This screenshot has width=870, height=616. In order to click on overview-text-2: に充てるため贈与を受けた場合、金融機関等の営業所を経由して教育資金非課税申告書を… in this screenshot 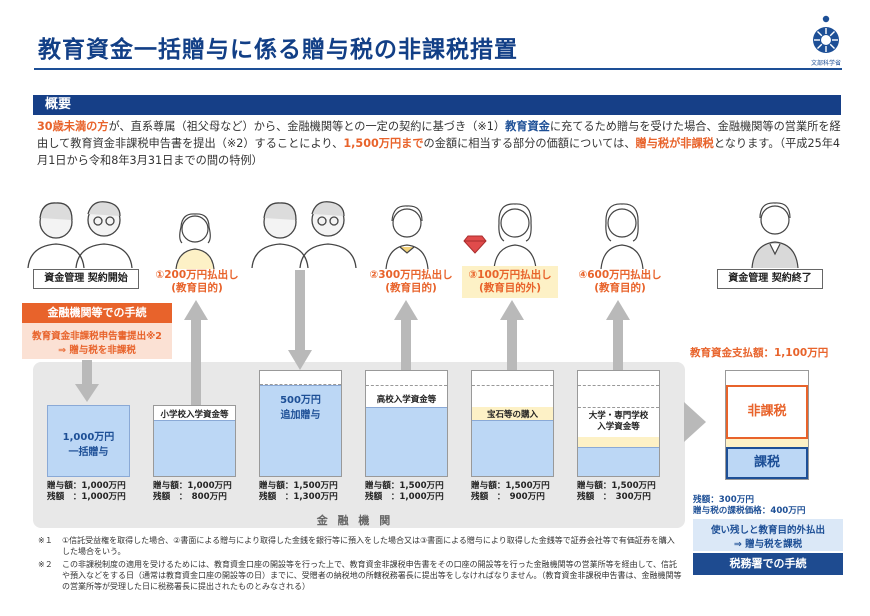, I will do `click(439, 135)`.